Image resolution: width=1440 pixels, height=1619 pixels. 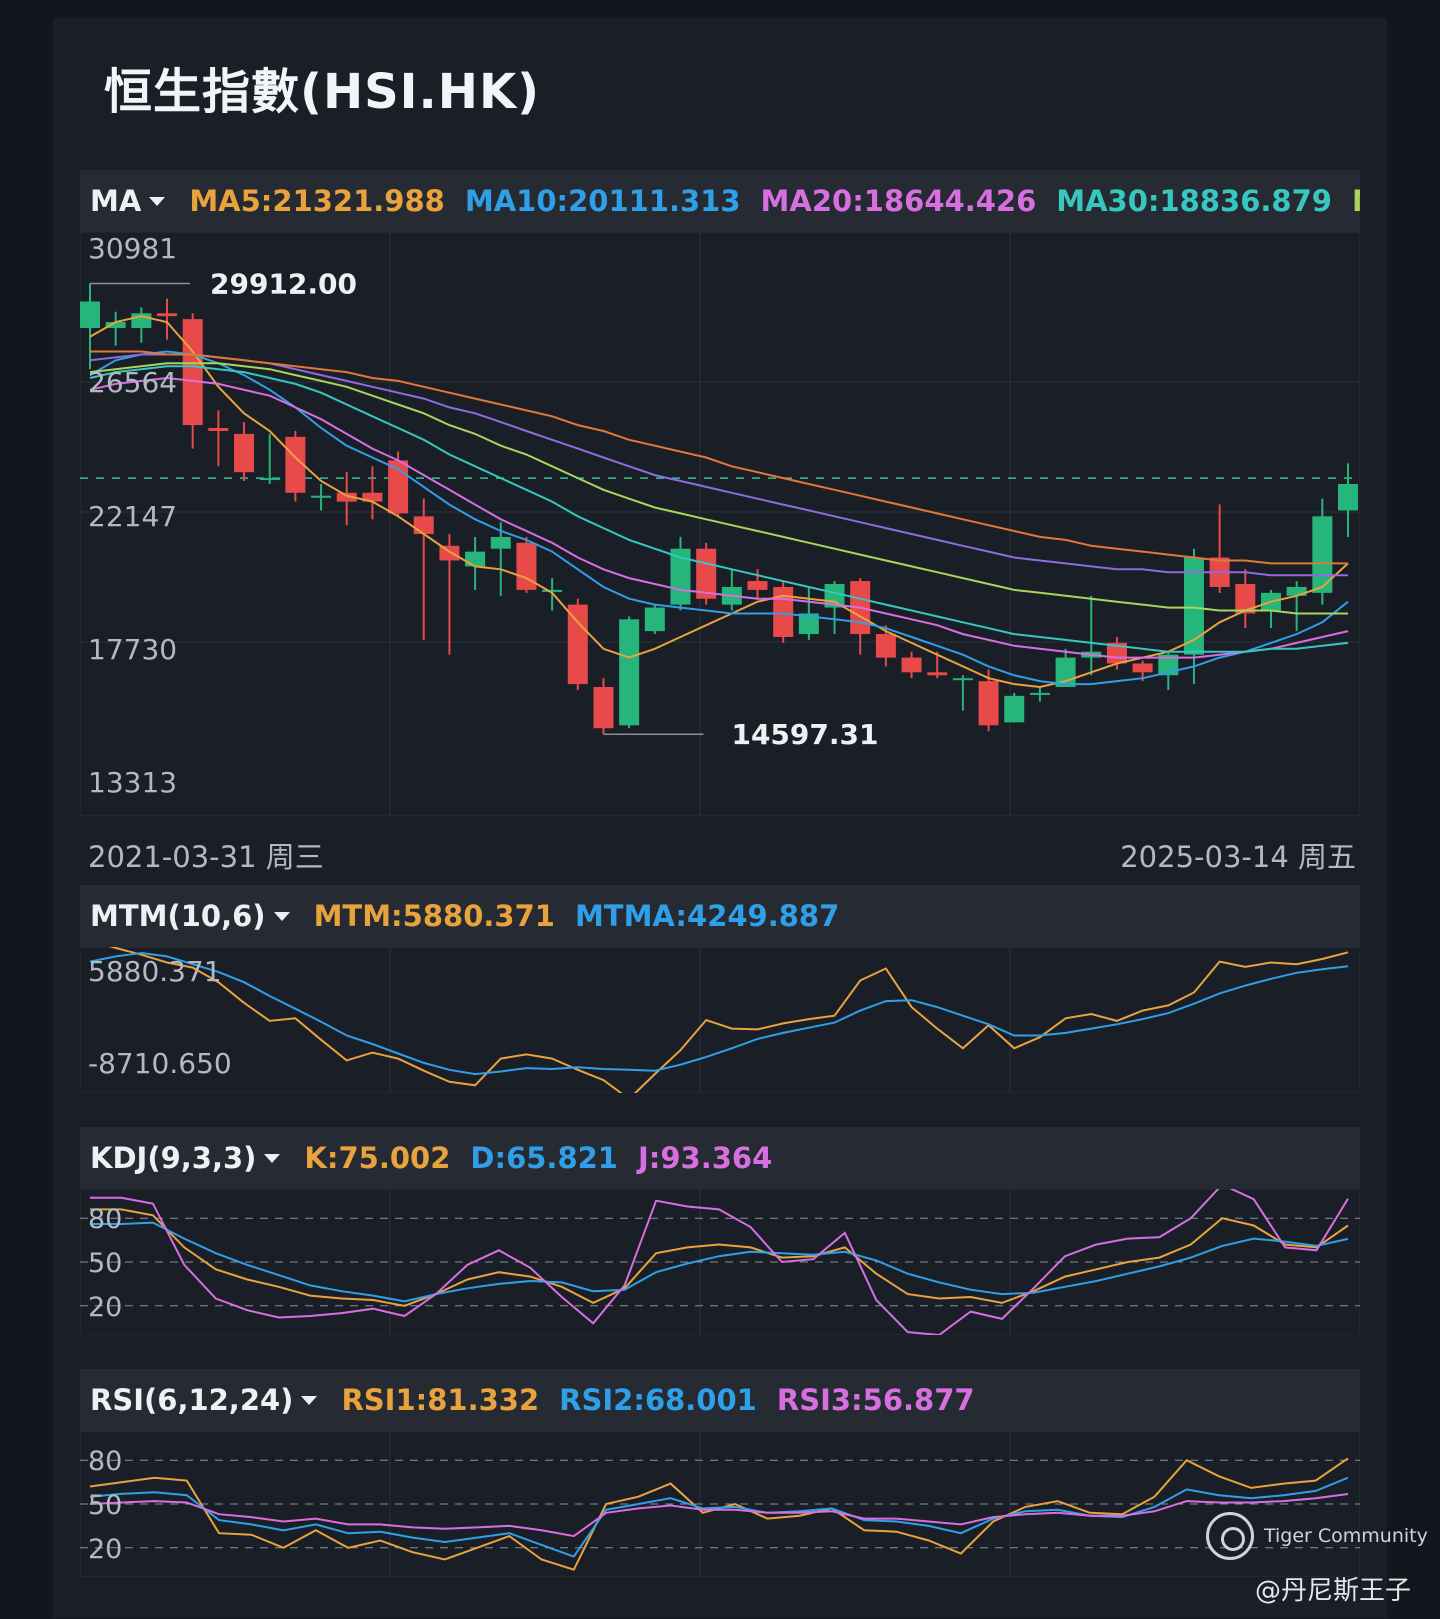 I want to click on rsi-chart: 80 50 20, so click(x=720, y=1504).